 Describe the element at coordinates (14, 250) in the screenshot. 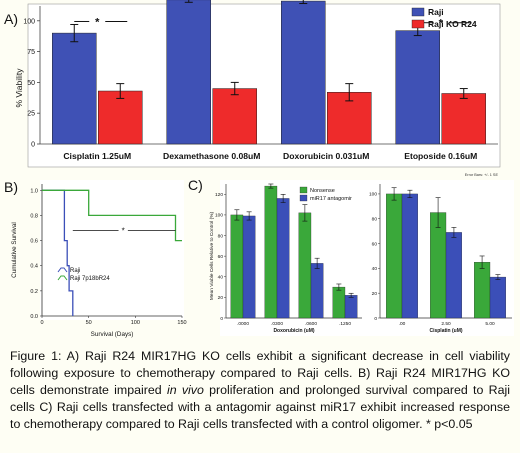

I see `panel-b-y-axis-label: Cumulative Survival` at that location.